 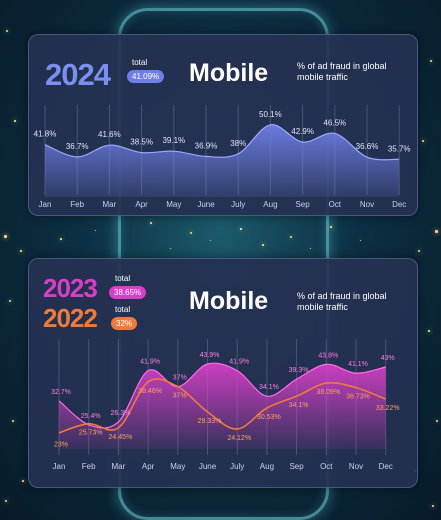 What do you see at coordinates (173, 204) in the screenshot?
I see `tick-label-2024-may: May` at bounding box center [173, 204].